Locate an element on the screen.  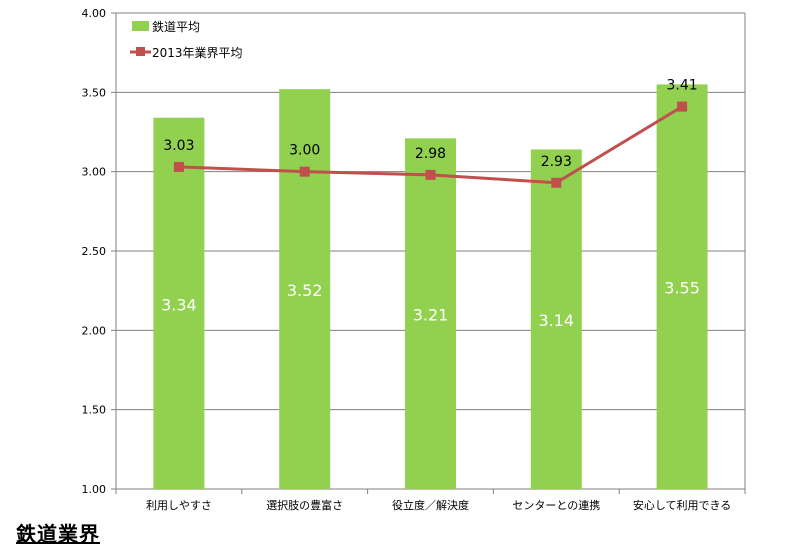
y-tick-label: 2.50 is located at coordinates (94, 251).